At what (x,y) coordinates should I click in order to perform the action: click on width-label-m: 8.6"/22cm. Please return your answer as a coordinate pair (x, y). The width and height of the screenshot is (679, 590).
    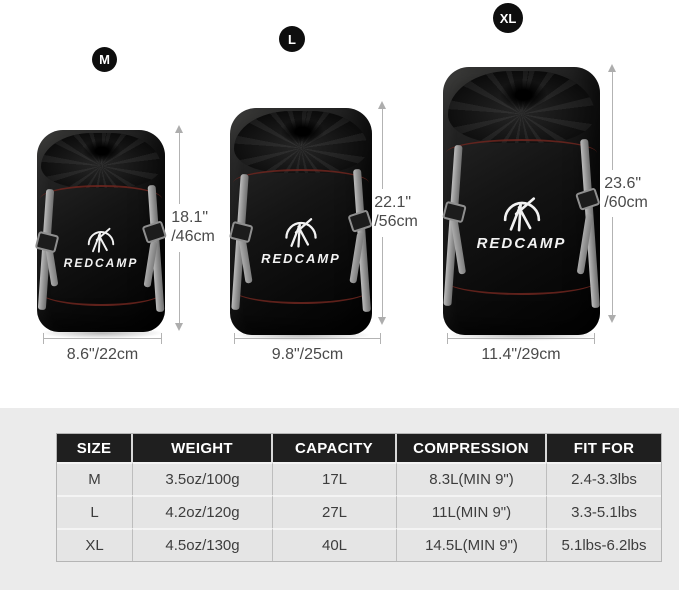
    Looking at the image, I should click on (102, 354).